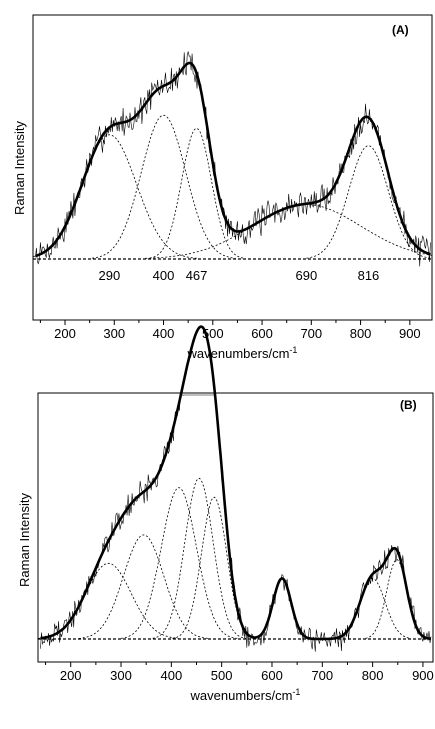 Image resolution: width=435 pixels, height=729 pixels. I want to click on panel-label: (A), so click(400, 30).